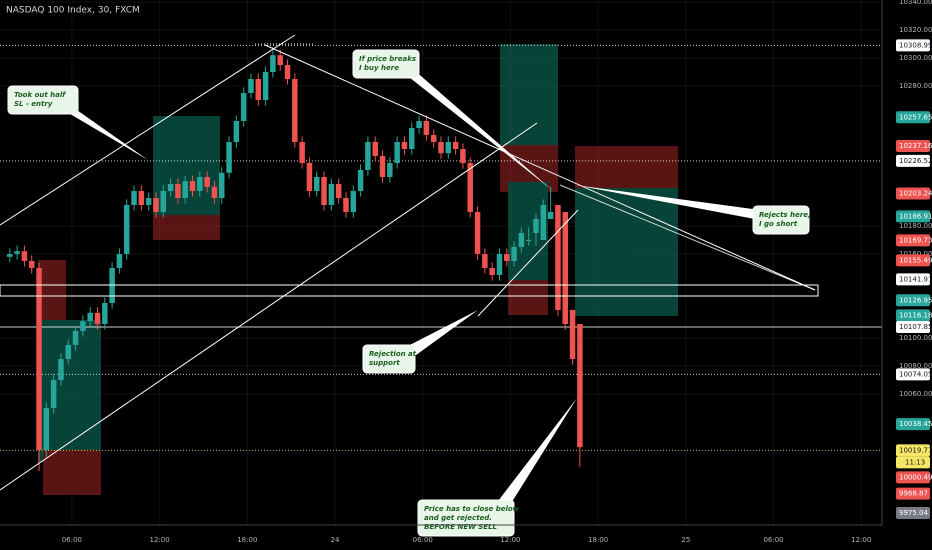 The height and width of the screenshot is (550, 932). Describe the element at coordinates (687, 237) in the screenshot. I see `trend-line` at that location.